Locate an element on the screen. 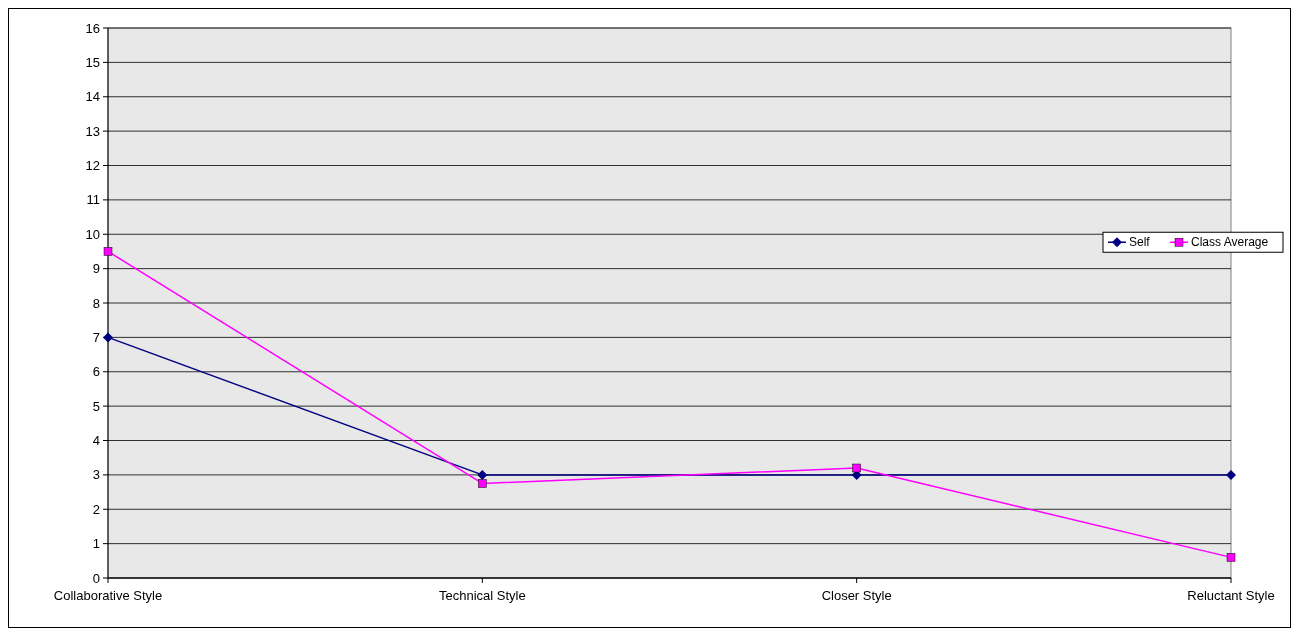 The width and height of the screenshot is (1299, 636). legend-label: Self is located at coordinates (1140, 242).